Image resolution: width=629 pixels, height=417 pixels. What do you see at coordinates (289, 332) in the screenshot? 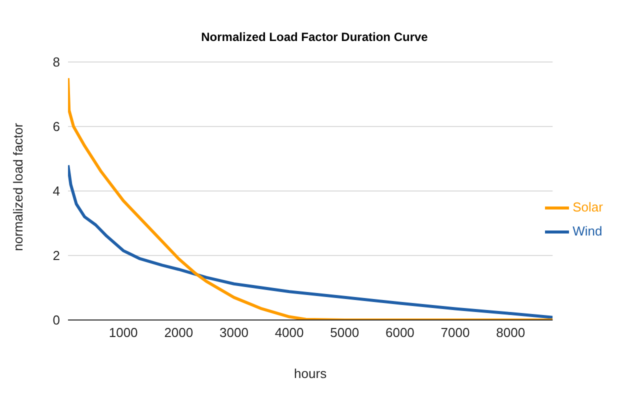
I see `x-tick-label: 4000` at bounding box center [289, 332].